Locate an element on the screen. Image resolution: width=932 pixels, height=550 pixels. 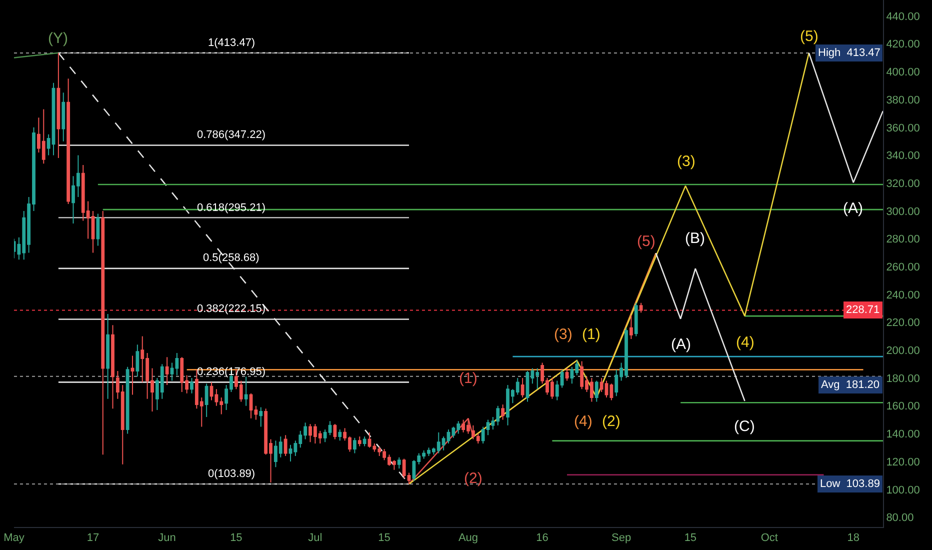
annotation: (A) is located at coordinates (681, 344).